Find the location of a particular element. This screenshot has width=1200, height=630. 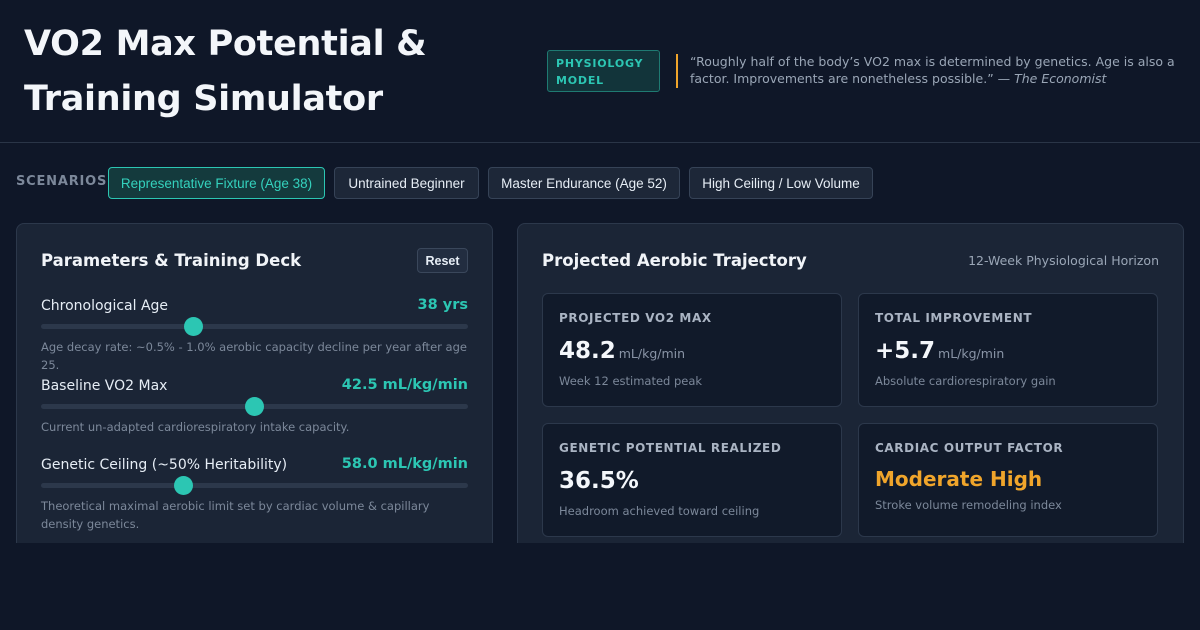

scenario-beginner-button: Untrained Beginner is located at coordinates (406, 183).